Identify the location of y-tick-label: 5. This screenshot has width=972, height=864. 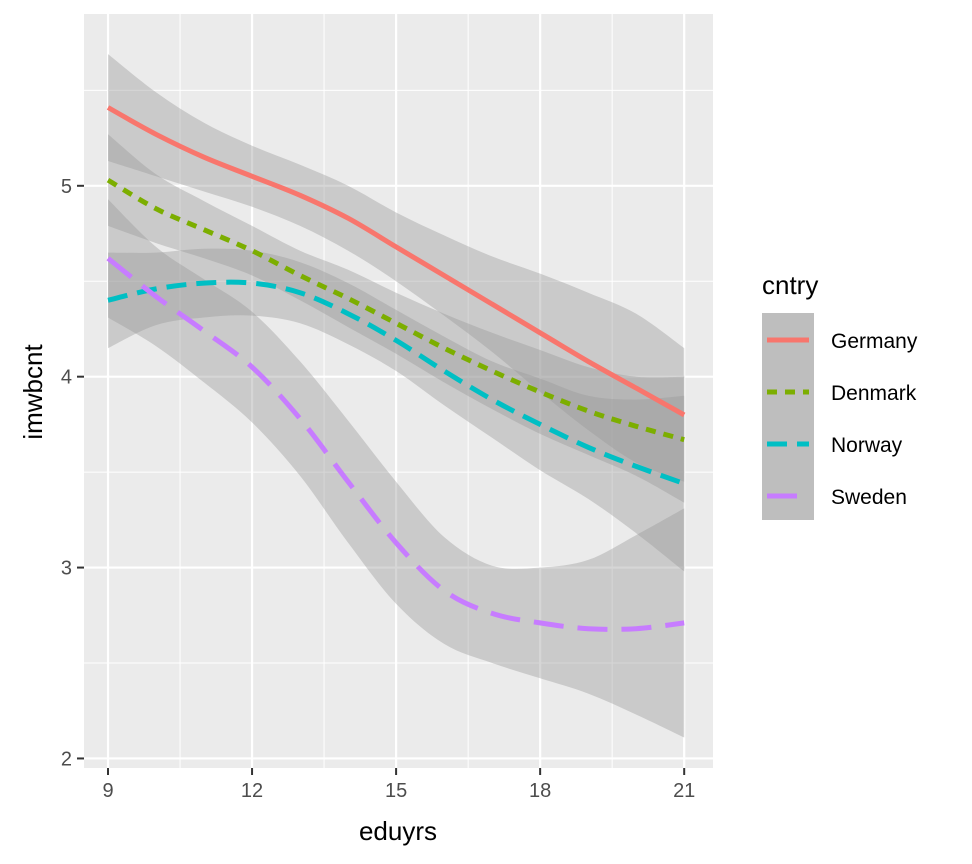
(66, 187).